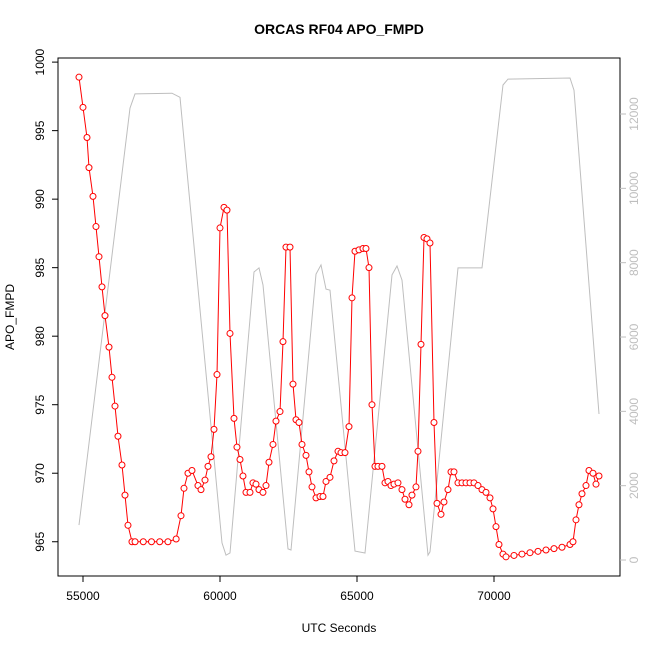 Image resolution: width=650 pixels, height=655 pixels. What do you see at coordinates (40, 541) in the screenshot?
I see `y-tick-label: 965` at bounding box center [40, 541].